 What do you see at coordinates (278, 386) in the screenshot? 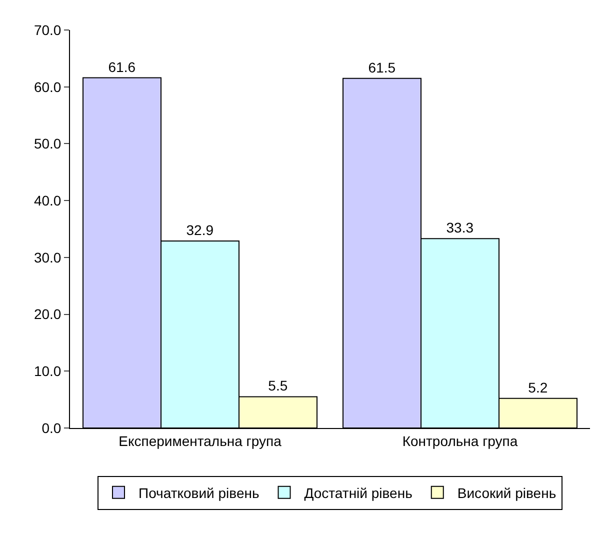
I see `data-label: 5.5` at bounding box center [278, 386].